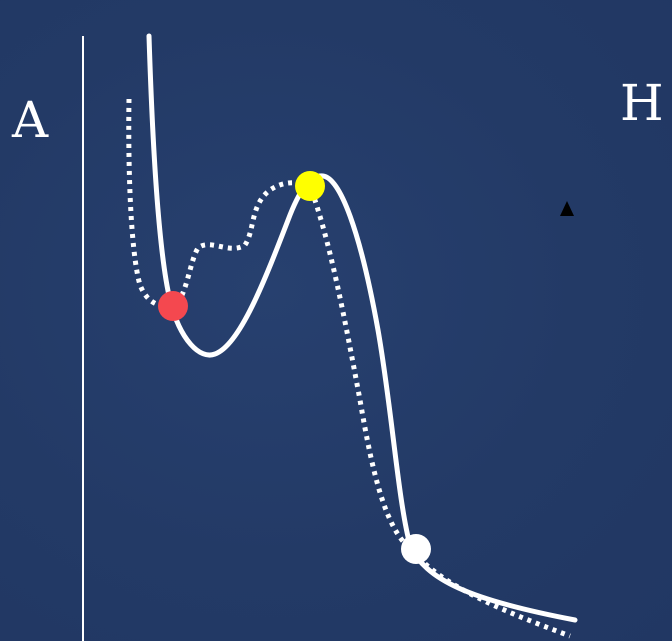 The width and height of the screenshot is (672, 641). I want to click on white-dot, so click(416, 549).